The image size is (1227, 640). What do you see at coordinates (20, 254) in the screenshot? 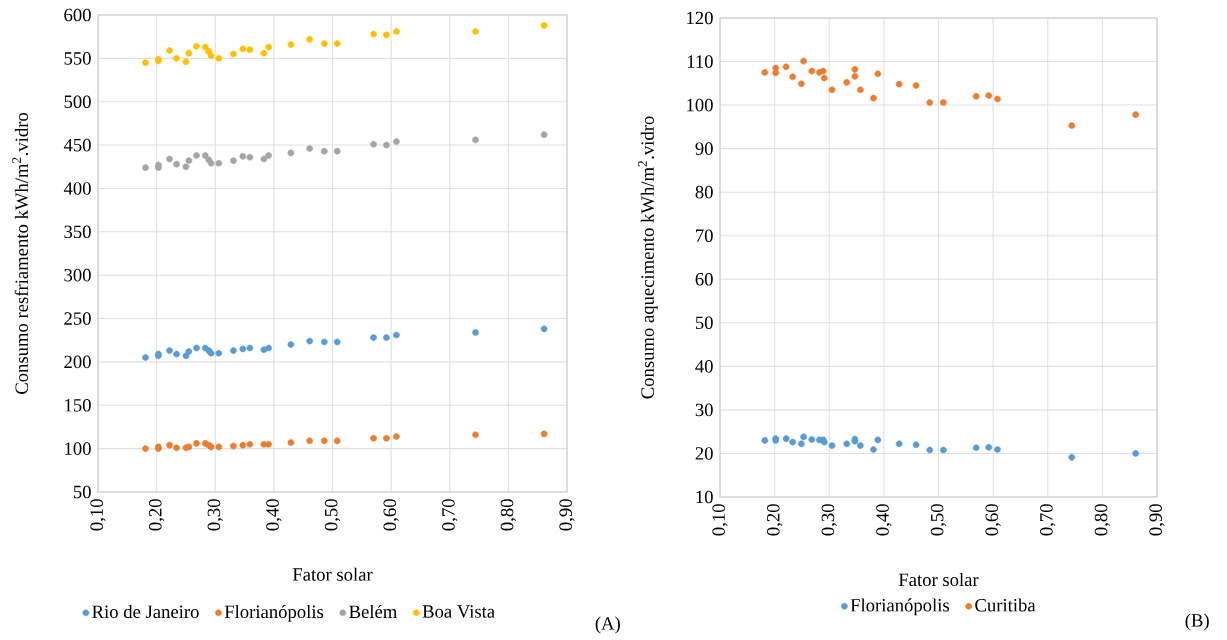
I see `y-axis-title: Consumo resfriamento kWh/m$^{2}$.vidro` at bounding box center [20, 254].